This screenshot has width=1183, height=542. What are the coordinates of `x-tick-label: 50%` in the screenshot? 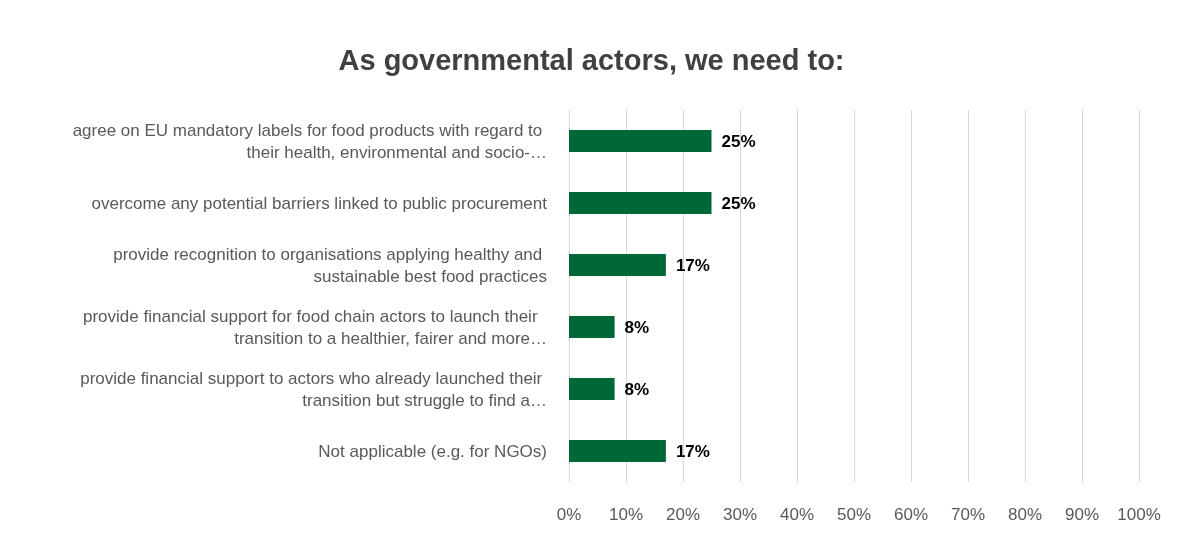 It's located at (854, 514).